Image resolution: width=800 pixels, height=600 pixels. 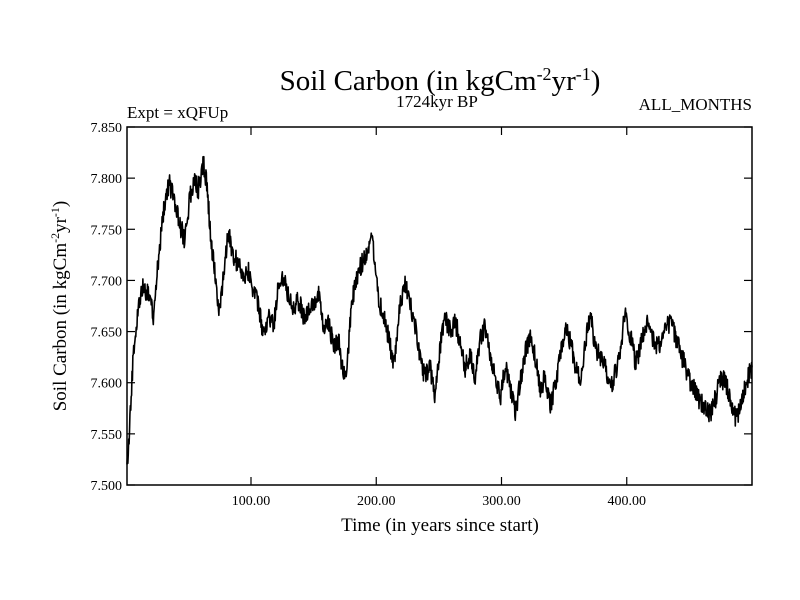 What do you see at coordinates (107, 281) in the screenshot?
I see `y-tick-label: 7.700` at bounding box center [107, 281].